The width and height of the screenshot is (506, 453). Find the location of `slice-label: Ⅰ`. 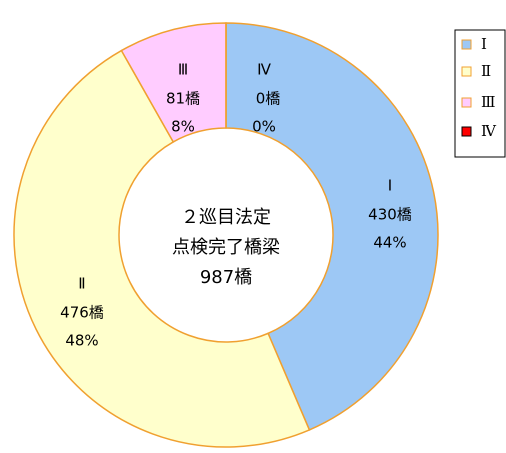

slice-label: Ⅰ is located at coordinates (390, 186).